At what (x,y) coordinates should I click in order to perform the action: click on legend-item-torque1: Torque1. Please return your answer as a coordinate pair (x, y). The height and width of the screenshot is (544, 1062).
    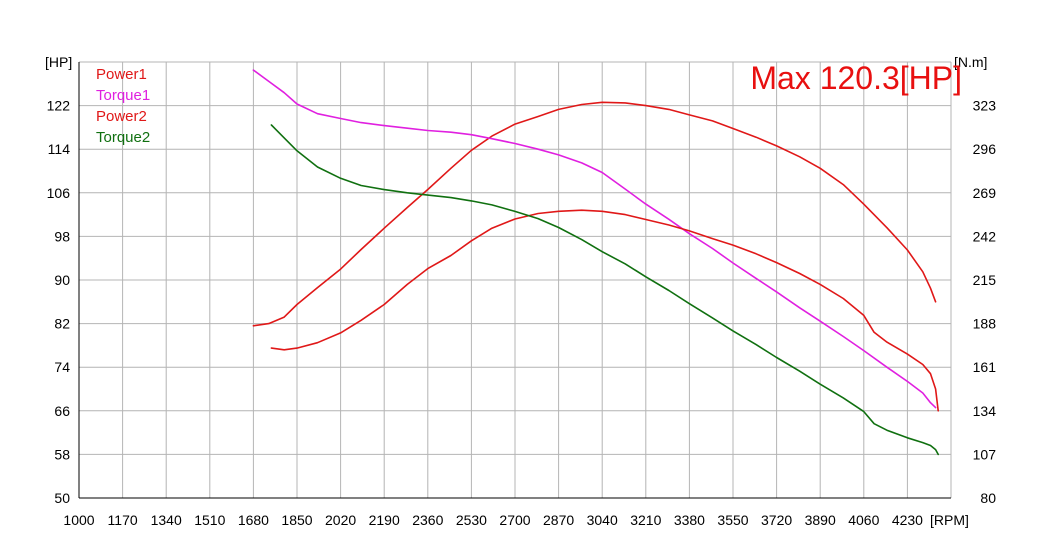
    Looking at the image, I should click on (123, 95).